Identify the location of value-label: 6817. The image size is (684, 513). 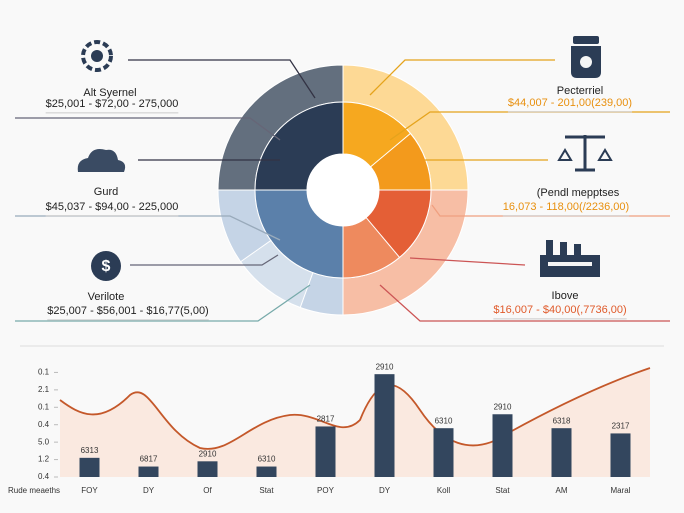
(149, 459).